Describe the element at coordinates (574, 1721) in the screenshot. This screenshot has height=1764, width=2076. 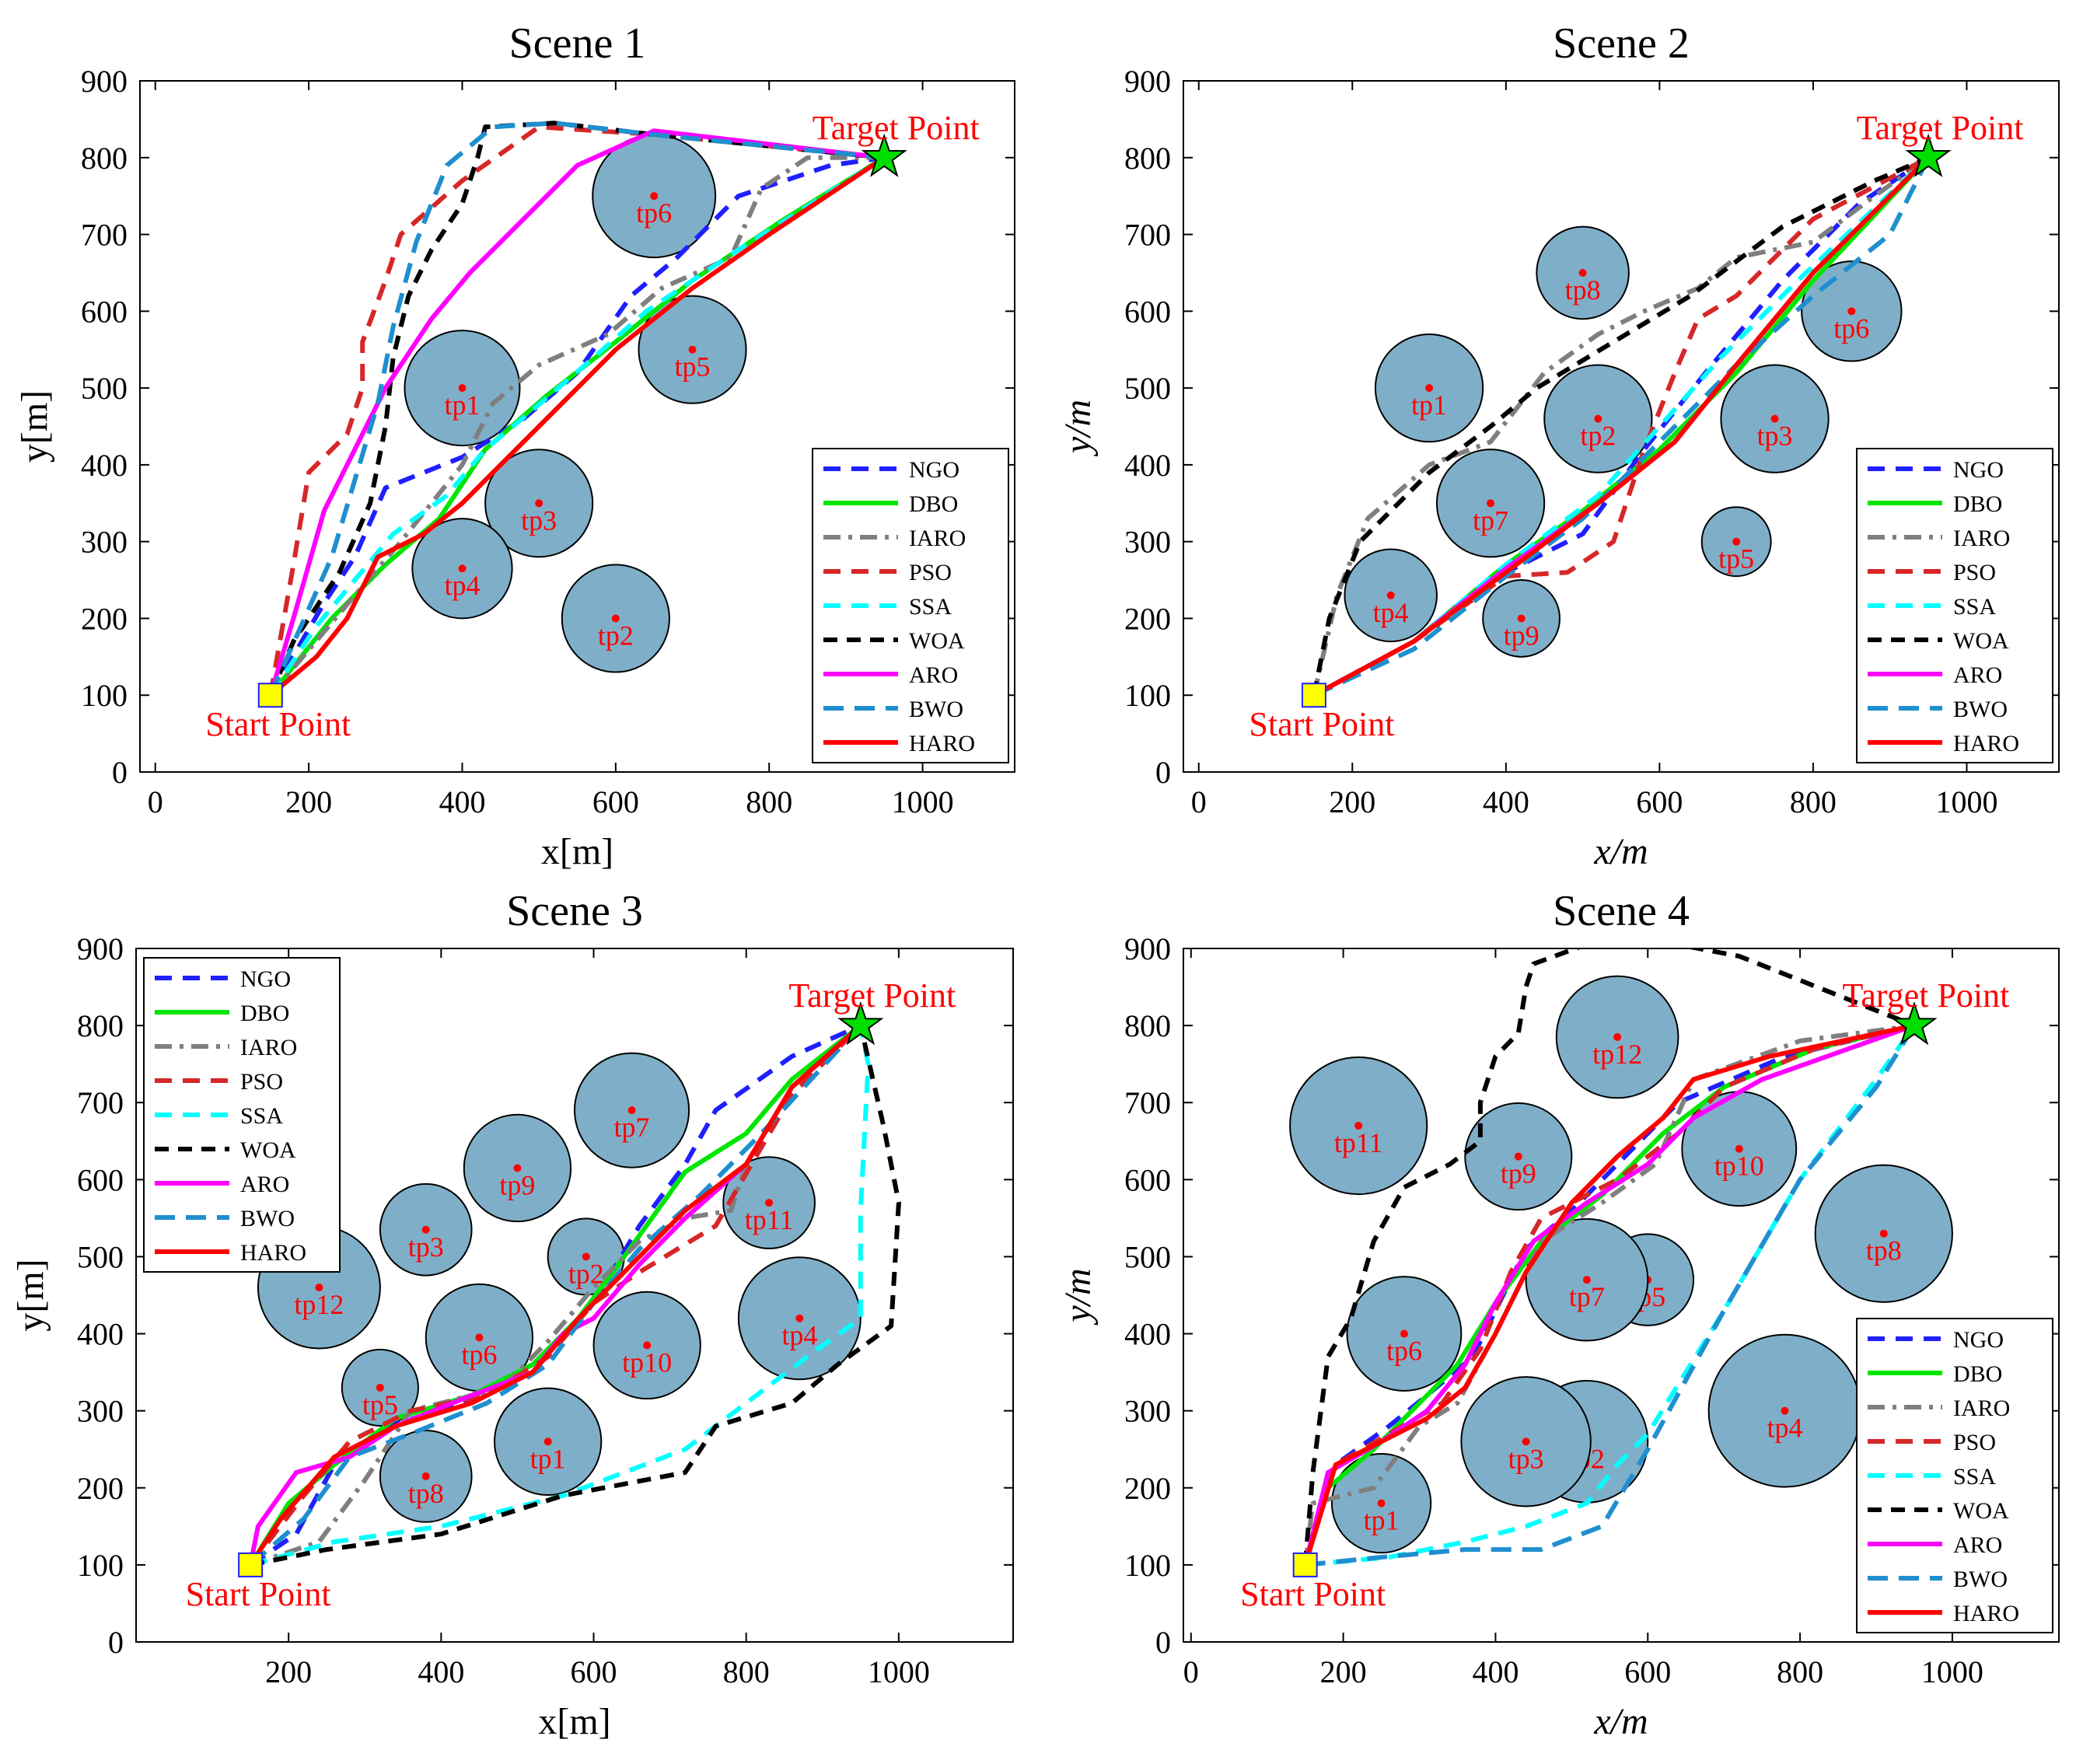
I see `chart-3-xlabel: x[m]` at that location.